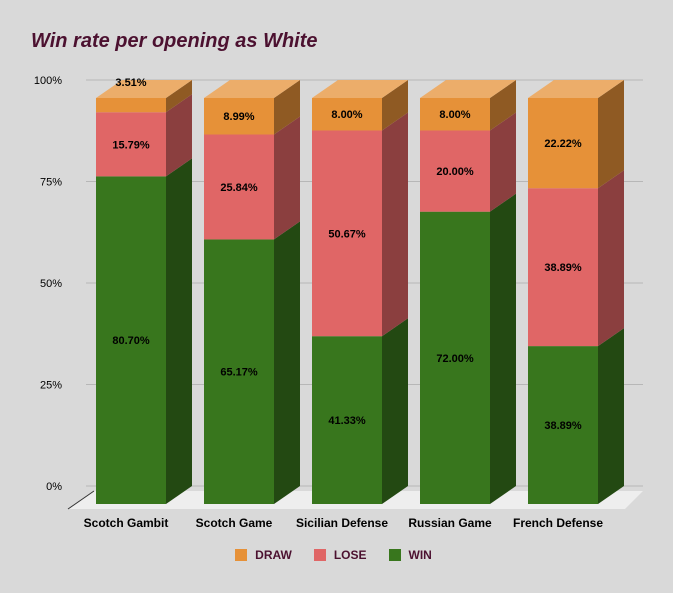  I want to click on data-label: 50.67%, so click(347, 234).